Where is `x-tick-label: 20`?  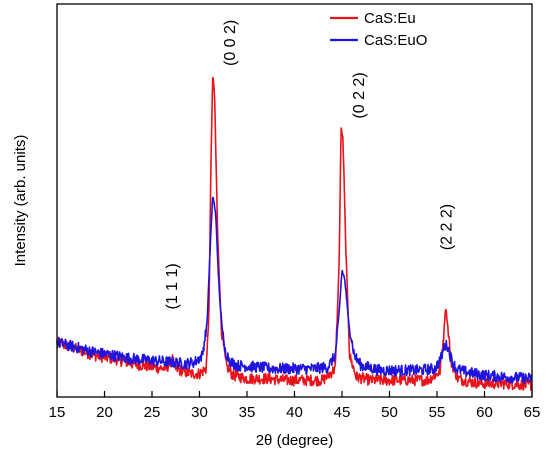 x-tick-label: 20 is located at coordinates (104, 412).